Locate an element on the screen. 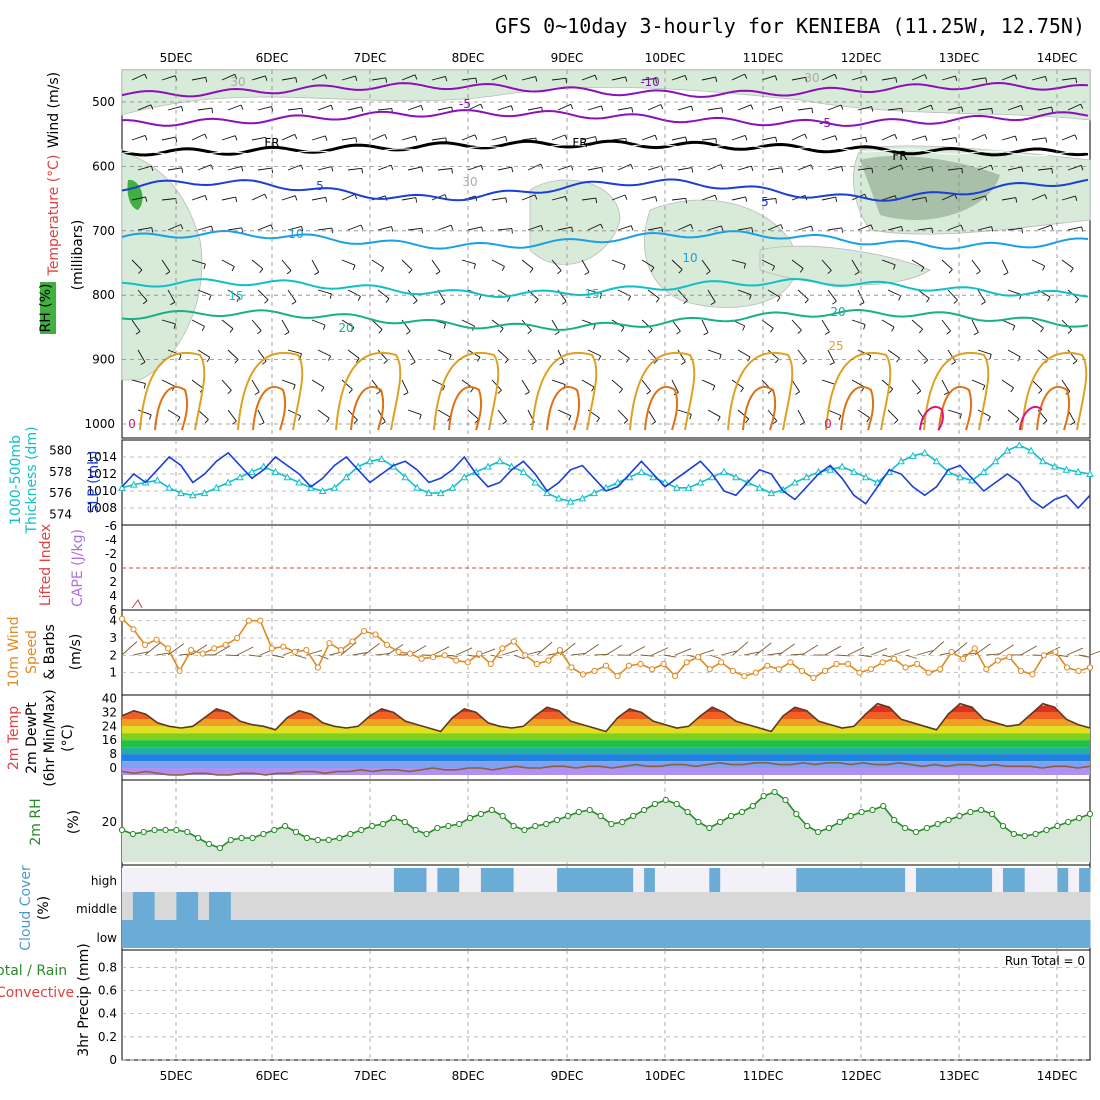  date-label: 11DEC is located at coordinates (763, 58).